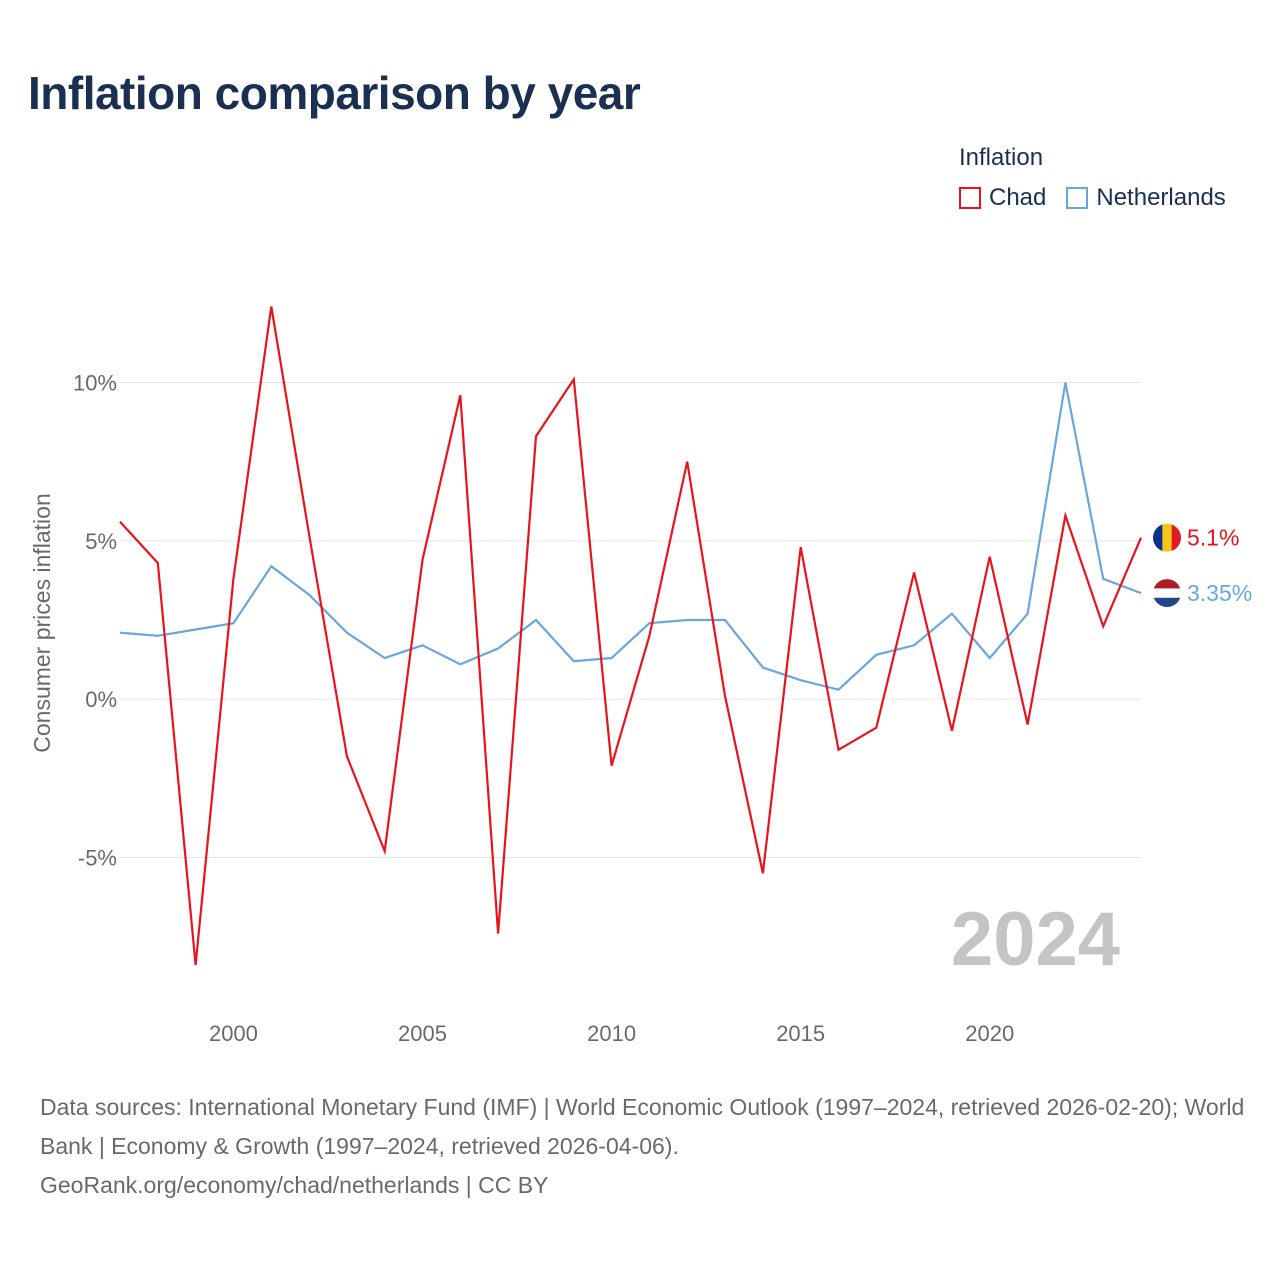  Describe the element at coordinates (101, 699) in the screenshot. I see `y-tick-label: 0%` at that location.